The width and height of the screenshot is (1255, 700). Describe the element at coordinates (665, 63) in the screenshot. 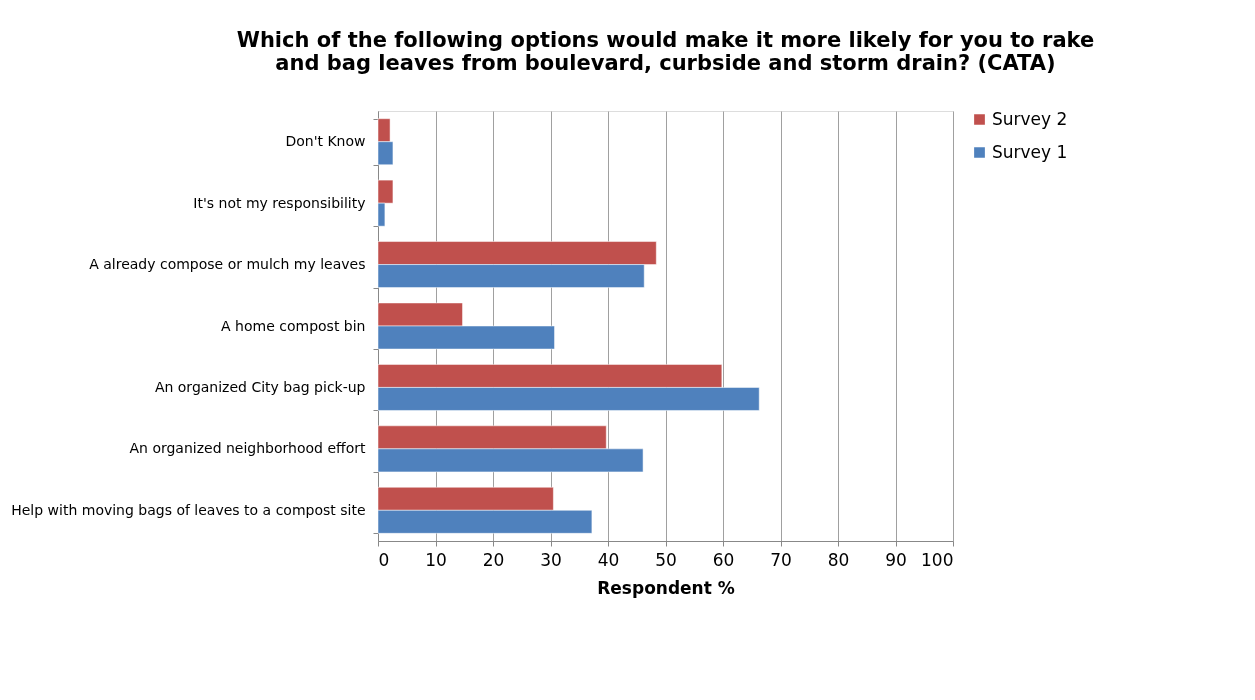

I see `text: and bag leaves from boulevard, curbside and storm drain? (CATA)` at that location.